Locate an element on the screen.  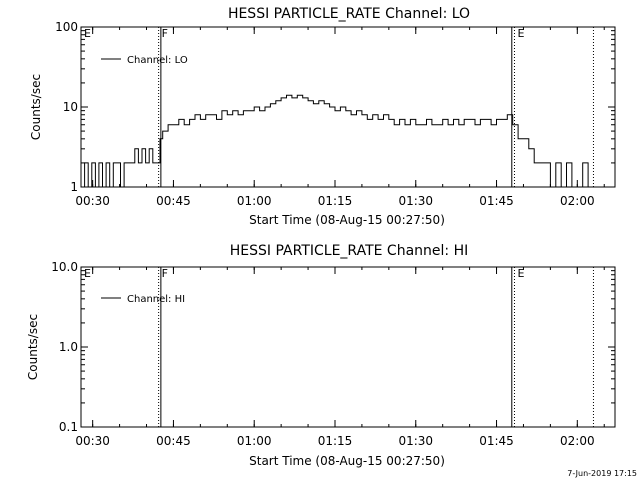
date-stamp: 7-Jun-2019 17:15 is located at coordinates (602, 473).